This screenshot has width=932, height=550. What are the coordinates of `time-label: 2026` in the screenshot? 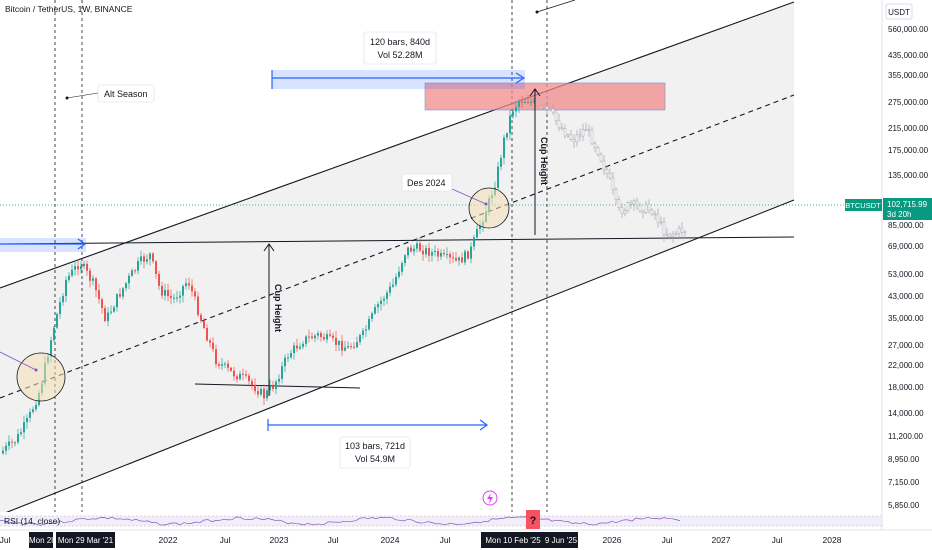 It's located at (612, 540).